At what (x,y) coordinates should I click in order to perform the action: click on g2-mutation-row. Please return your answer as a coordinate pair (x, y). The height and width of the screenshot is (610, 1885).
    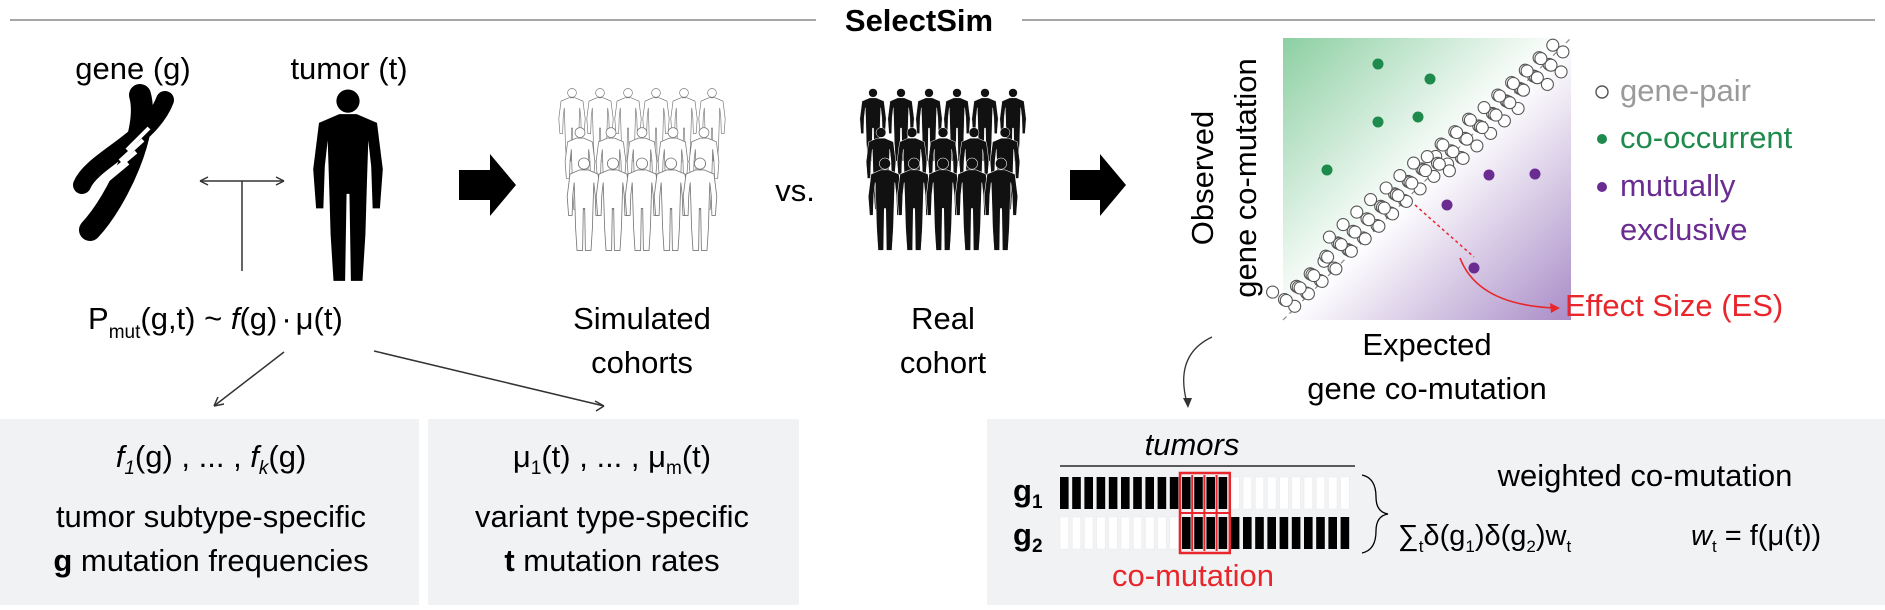
    Looking at the image, I should click on (1204, 533).